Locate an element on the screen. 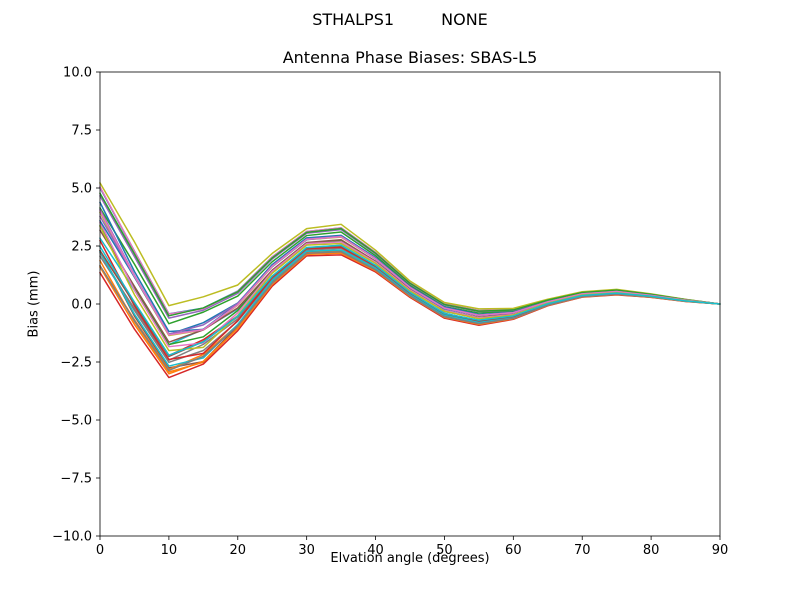 The width and height of the screenshot is (800, 600). antenna-type-label: NONE is located at coordinates (464, 19).